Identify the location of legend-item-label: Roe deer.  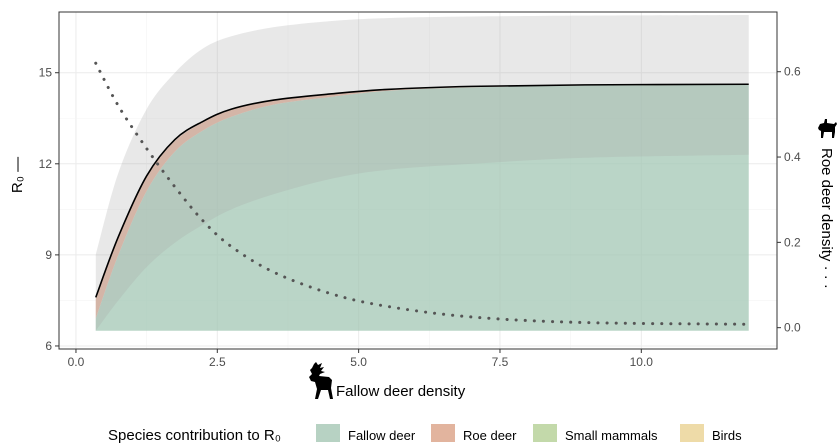
(490, 435).